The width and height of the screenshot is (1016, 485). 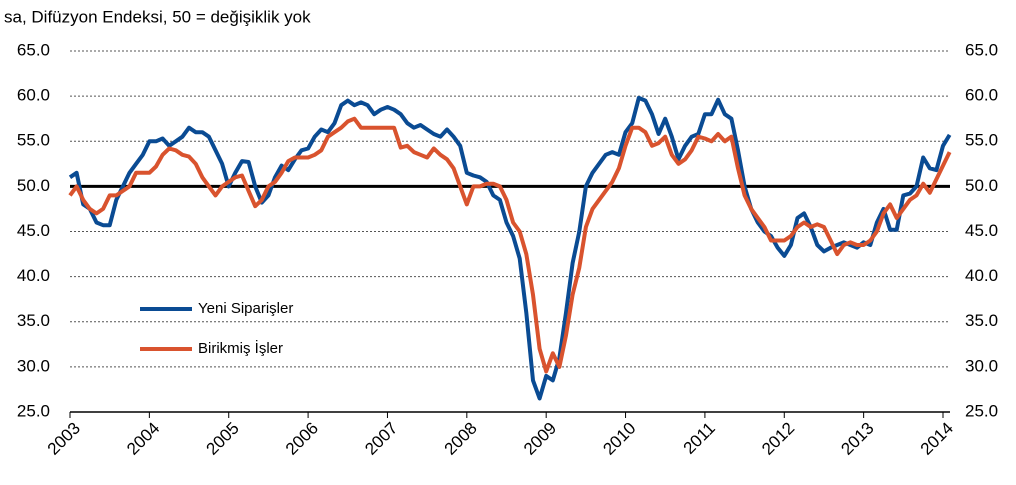 I want to click on x-tick-label: 2008, so click(x=461, y=439).